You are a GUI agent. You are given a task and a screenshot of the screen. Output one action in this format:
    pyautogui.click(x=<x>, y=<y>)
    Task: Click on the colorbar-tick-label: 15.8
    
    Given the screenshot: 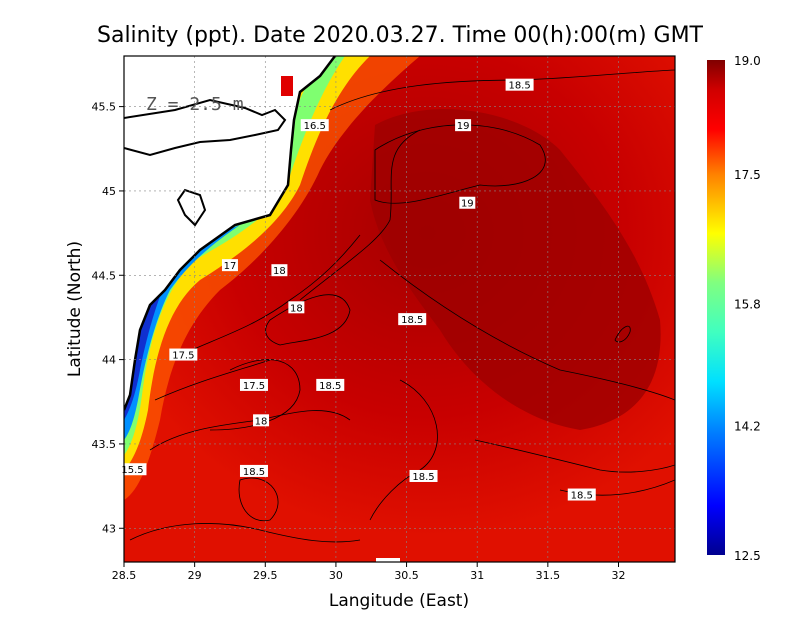 What is the action you would take?
    pyautogui.click(x=747, y=305)
    